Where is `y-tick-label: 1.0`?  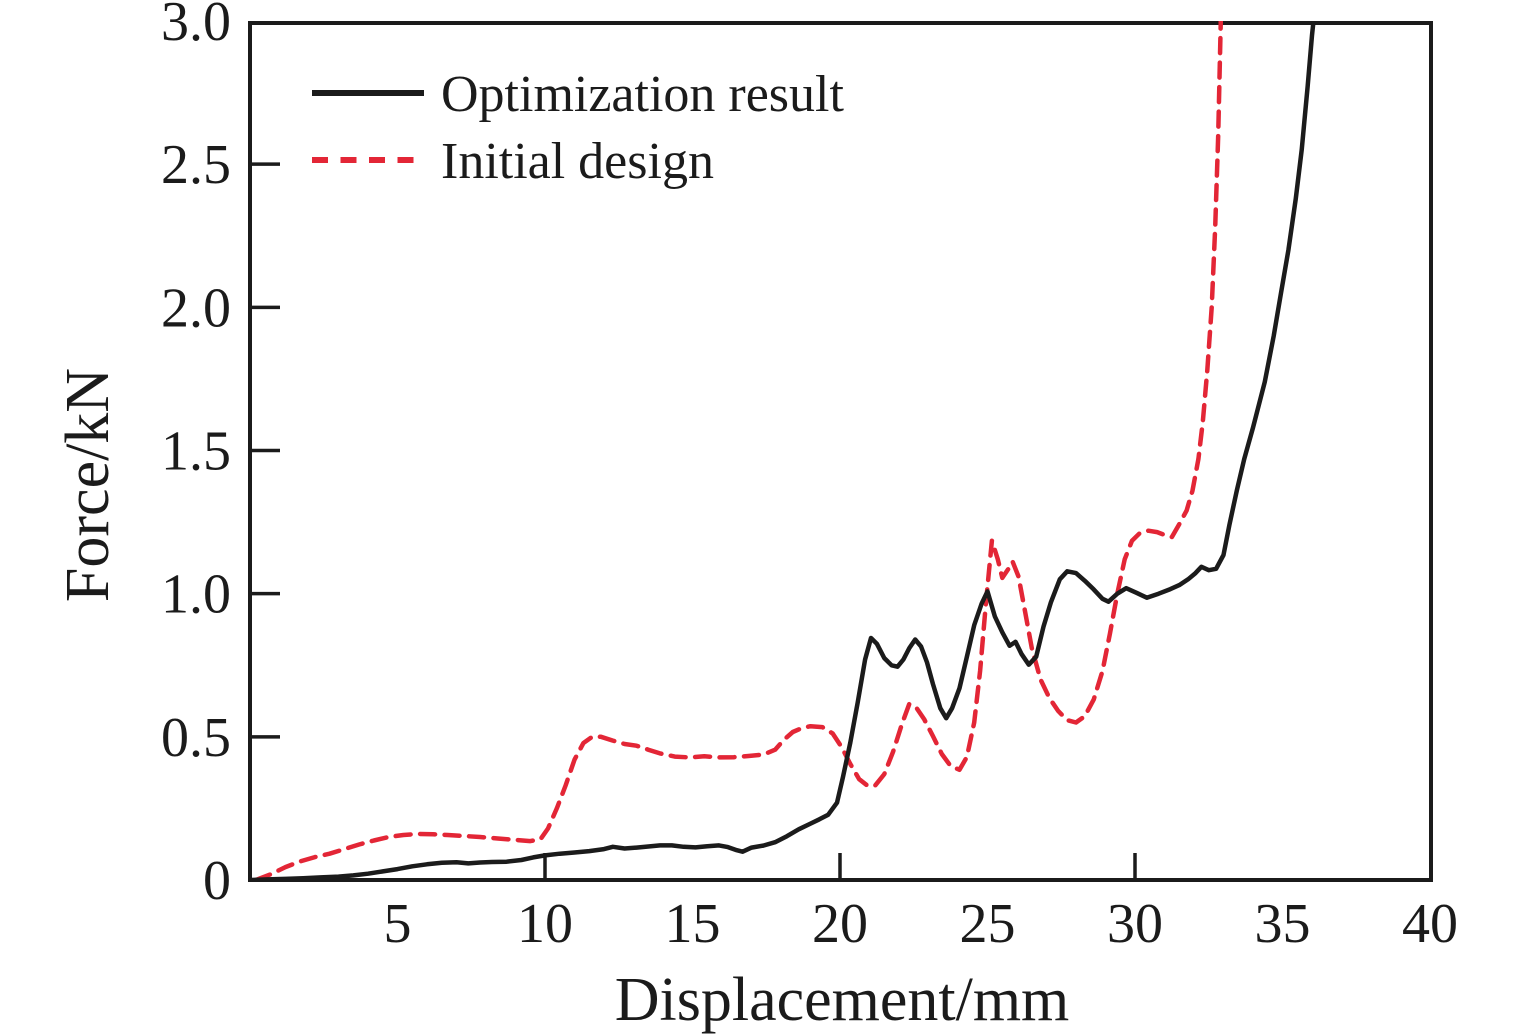
y-tick-label: 1.0 is located at coordinates (196, 595).